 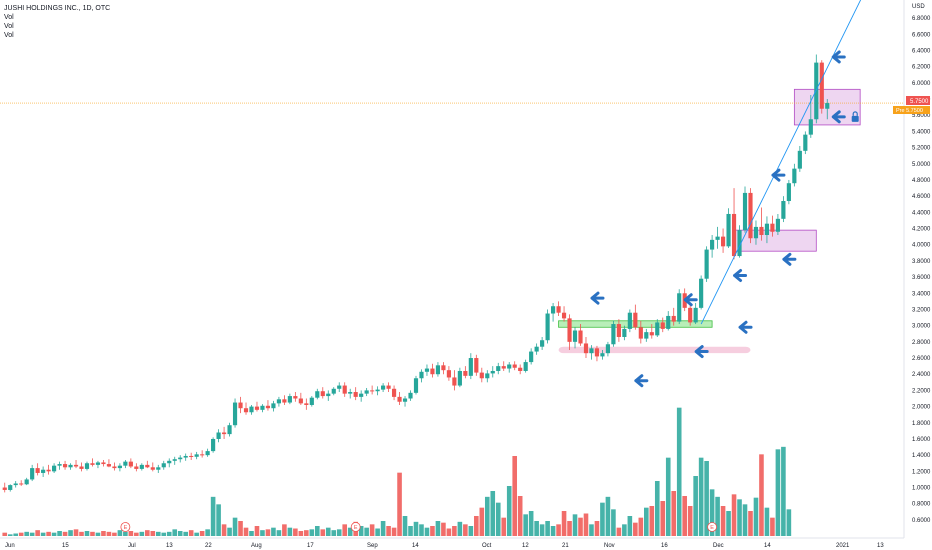 What do you see at coordinates (9, 17) in the screenshot?
I see `volume-legend-1: Vol` at bounding box center [9, 17].